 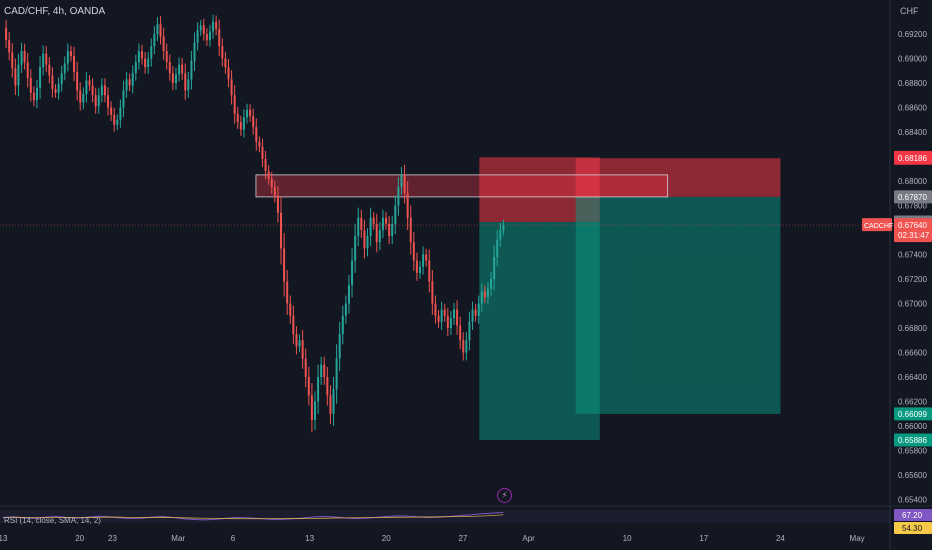 I want to click on y-tick-label: 0.66000, so click(x=912, y=426).